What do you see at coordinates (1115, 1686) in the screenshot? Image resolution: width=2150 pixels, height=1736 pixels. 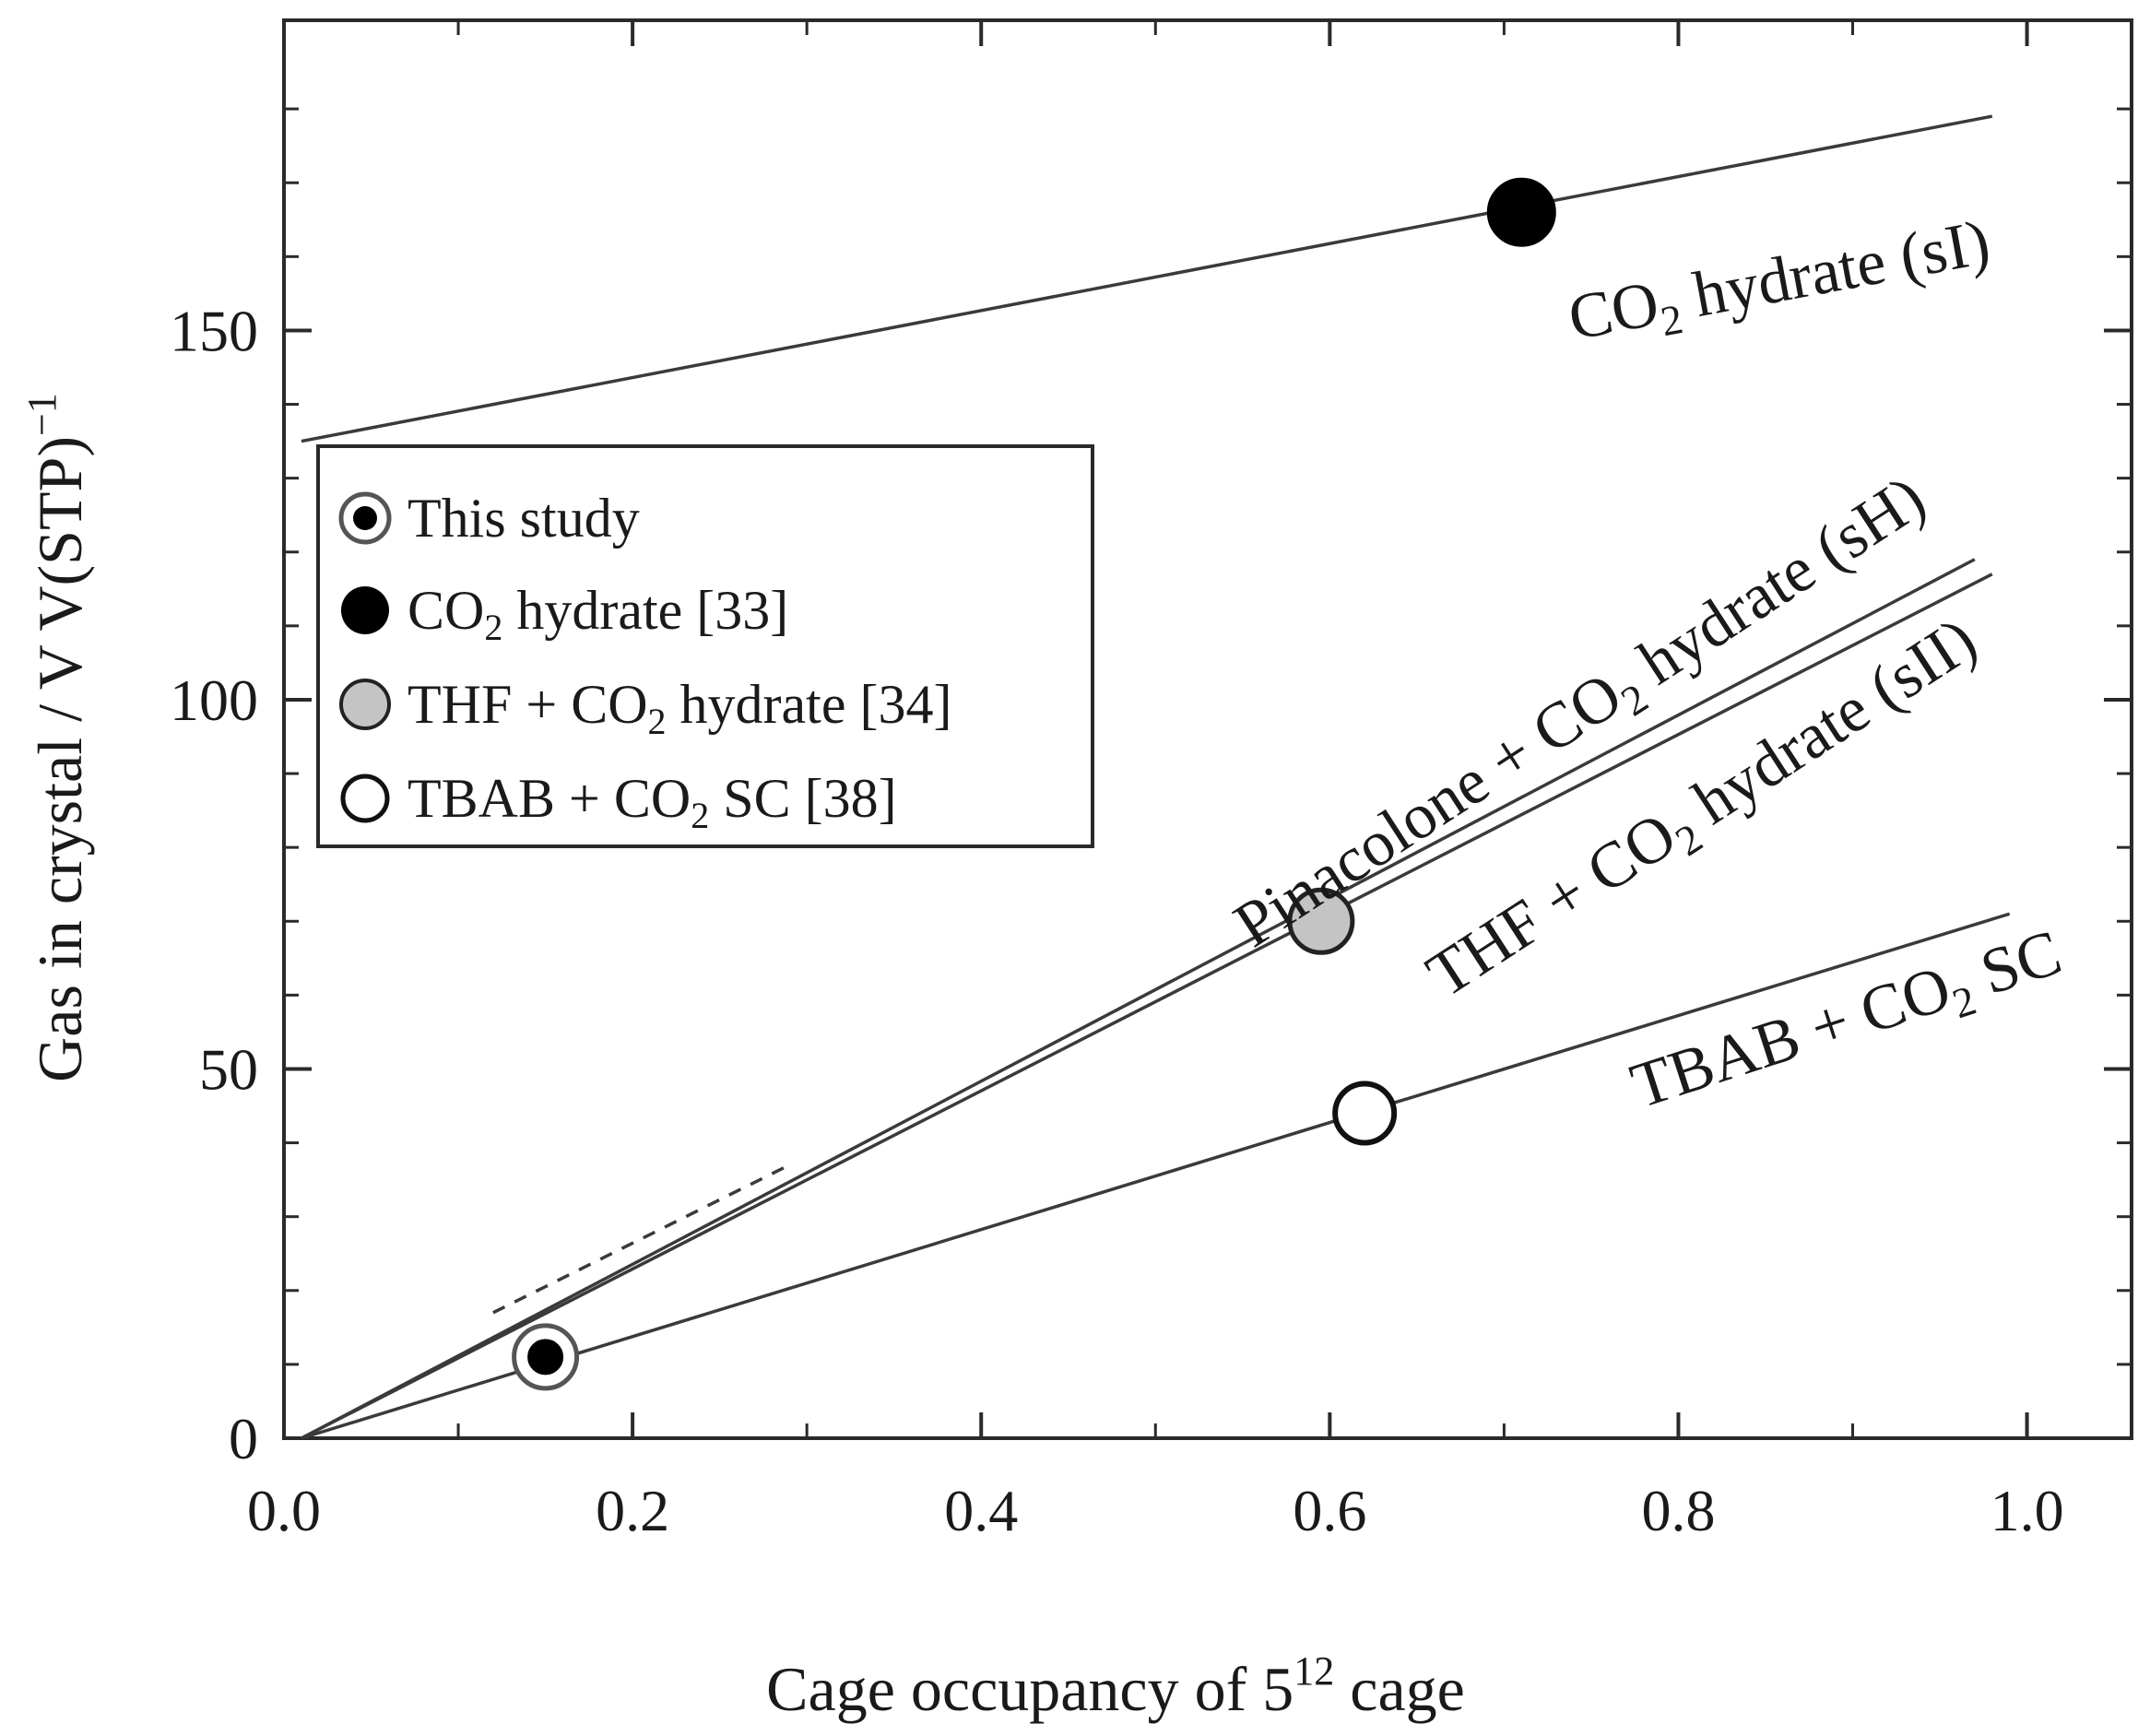 I see `x-axis-title: Cage occupancy of 512 cage` at bounding box center [1115, 1686].